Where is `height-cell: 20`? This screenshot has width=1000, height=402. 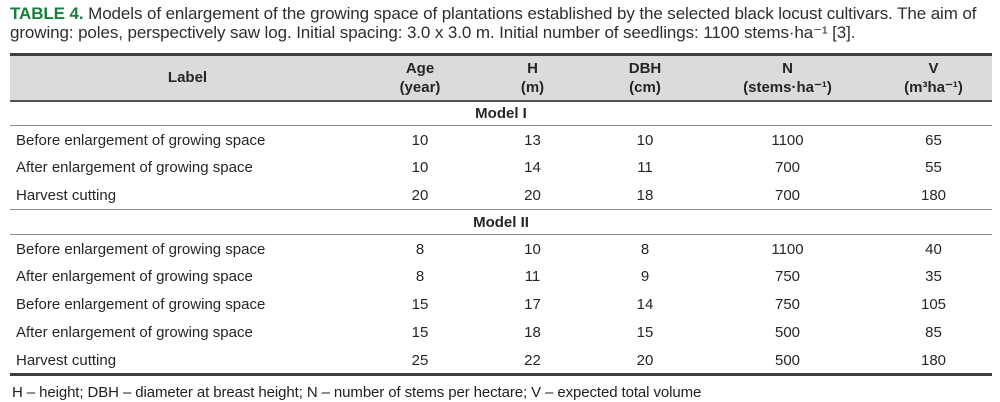
height-cell: 20 is located at coordinates (532, 196).